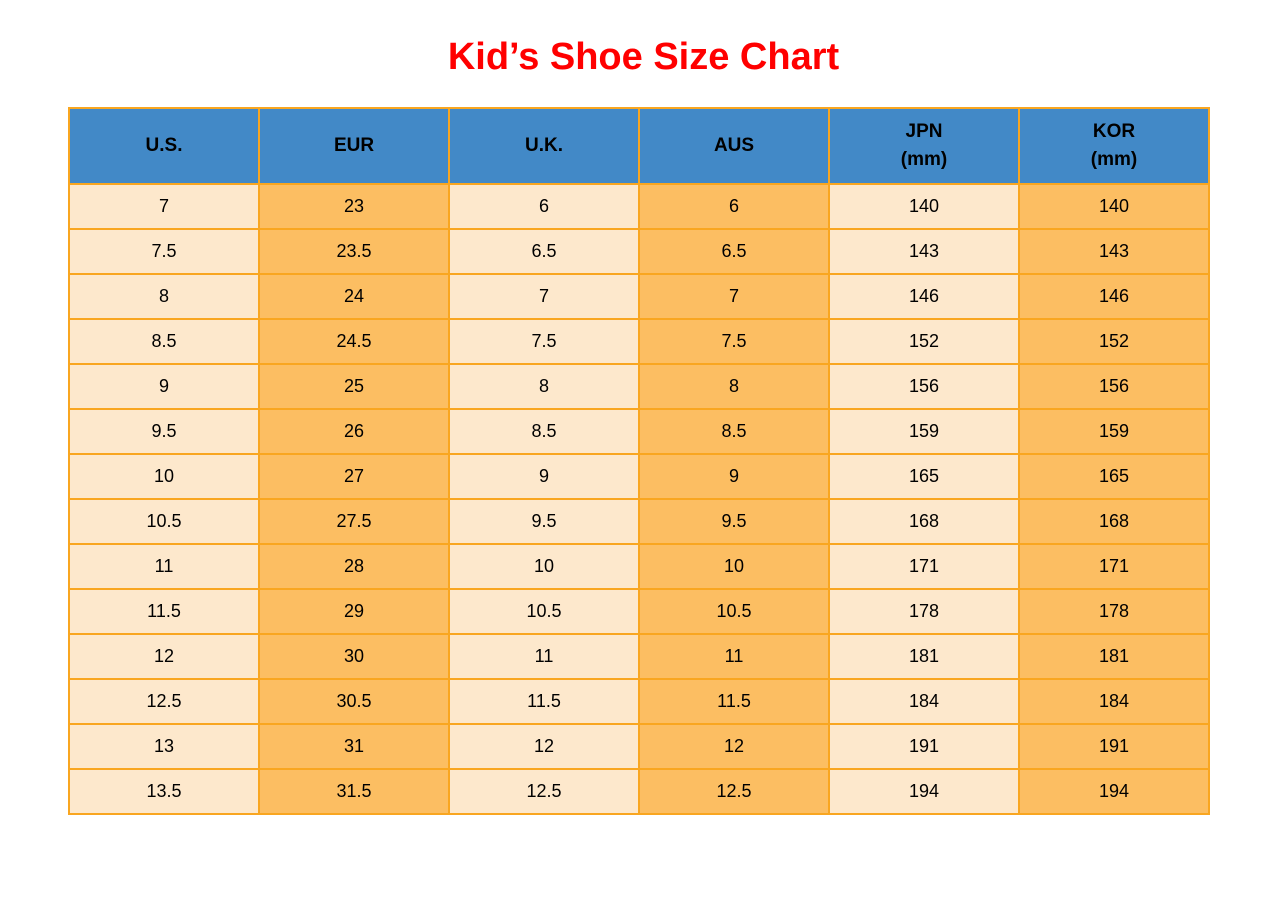 The height and width of the screenshot is (912, 1287). I want to click on table-cell: 30.5, so click(354, 701).